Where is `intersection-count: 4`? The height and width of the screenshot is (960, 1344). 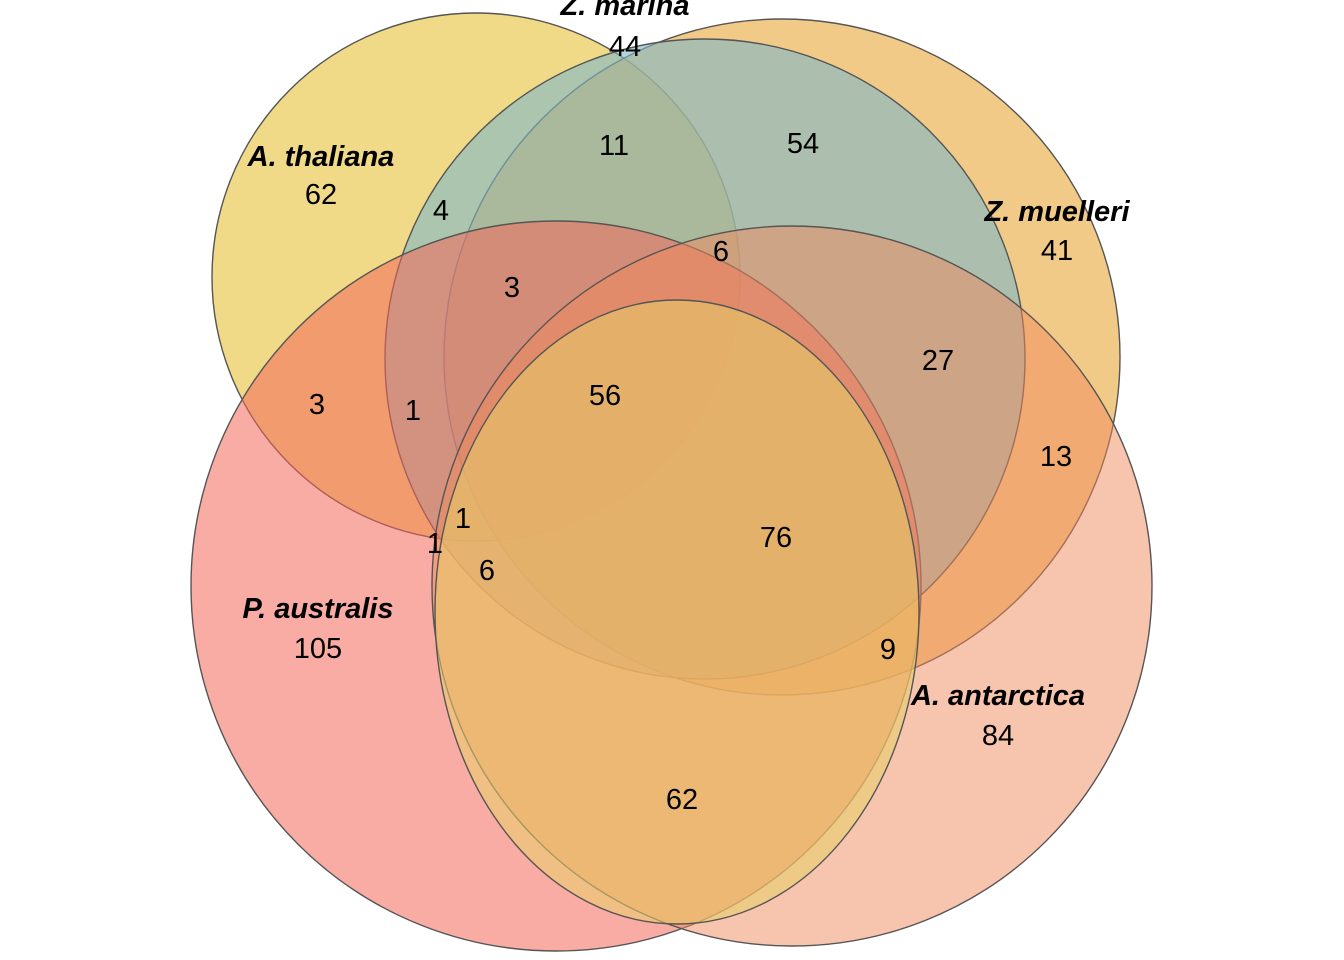
intersection-count: 4 is located at coordinates (441, 211).